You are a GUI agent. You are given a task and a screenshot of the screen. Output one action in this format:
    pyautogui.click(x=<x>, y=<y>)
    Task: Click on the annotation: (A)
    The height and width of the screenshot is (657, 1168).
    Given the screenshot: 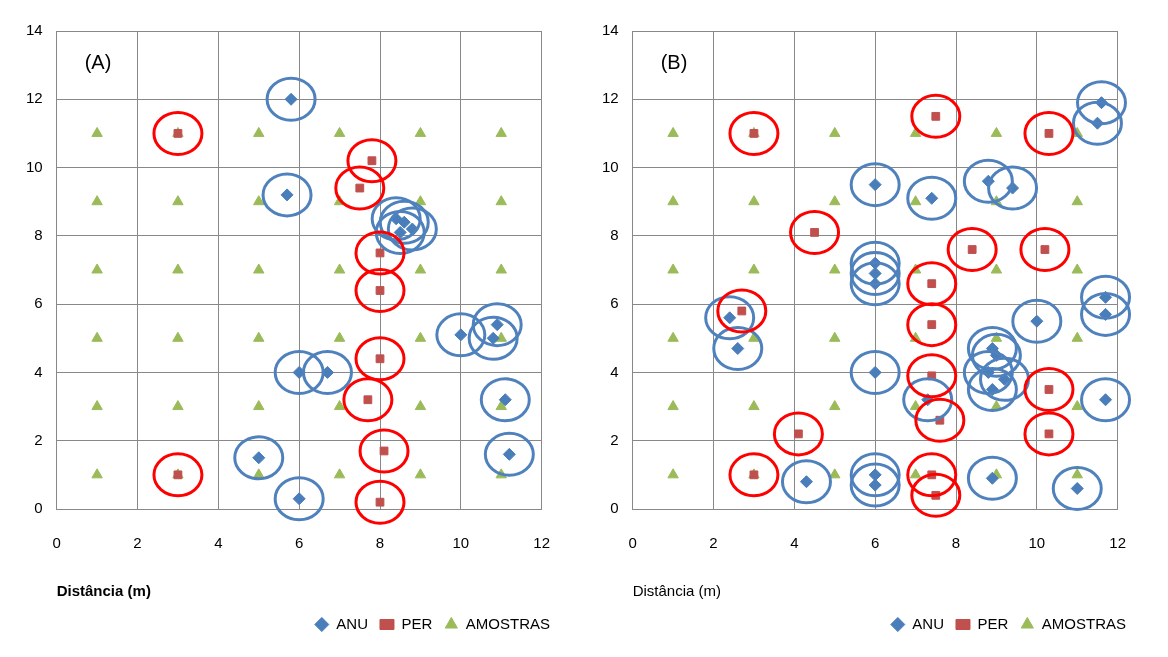 What is the action you would take?
    pyautogui.click(x=98, y=61)
    